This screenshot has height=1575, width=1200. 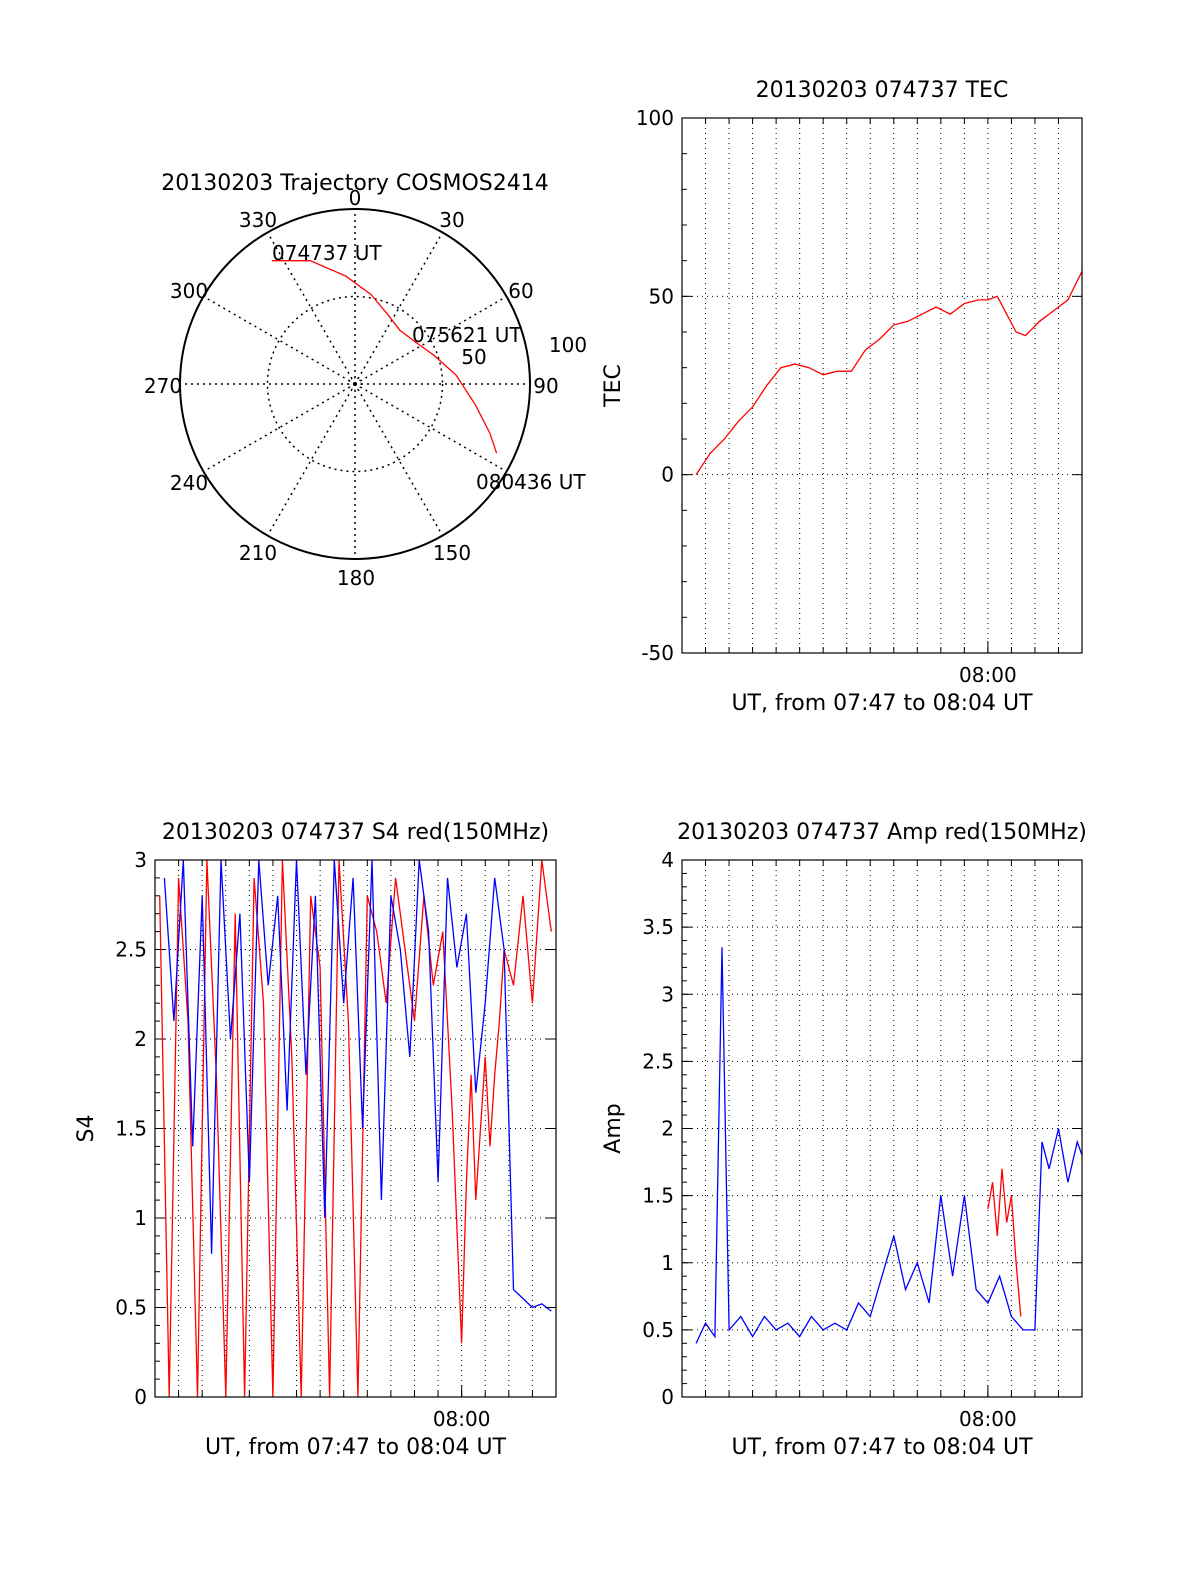 I want to click on amp-xtick-label: 08:00, so click(x=988, y=1419).